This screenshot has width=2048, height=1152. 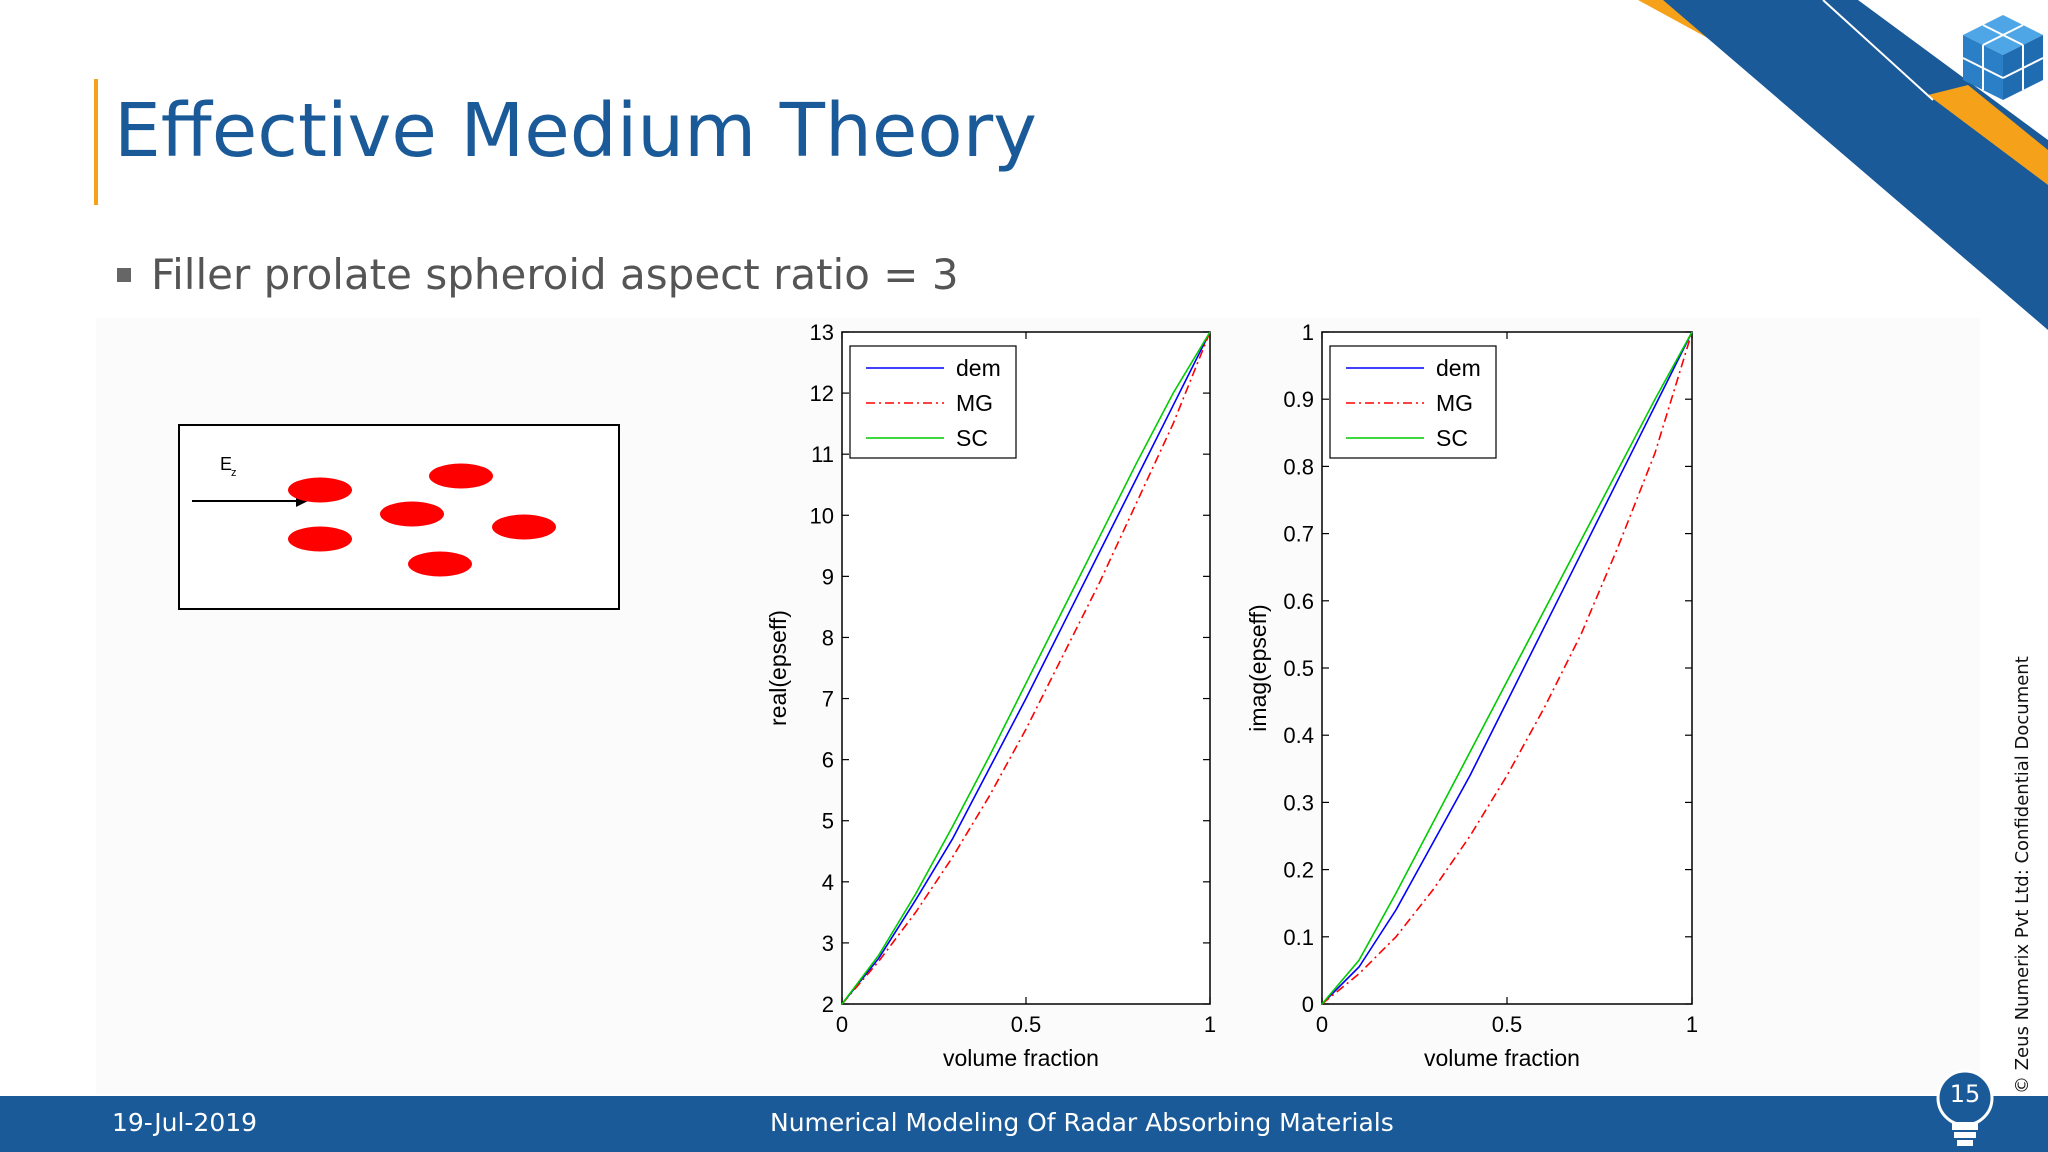 What do you see at coordinates (778, 668) in the screenshot?
I see `y-axis-label: real(epseff)` at bounding box center [778, 668].